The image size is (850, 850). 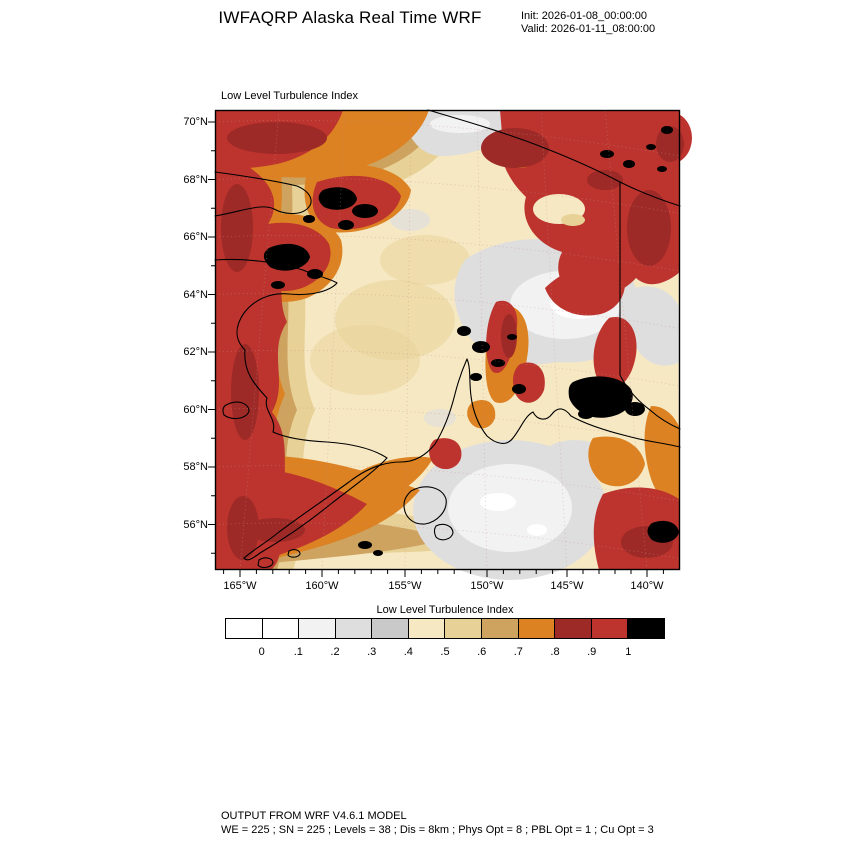 I want to click on lat-tick-label: 70°N, so click(x=195, y=122).